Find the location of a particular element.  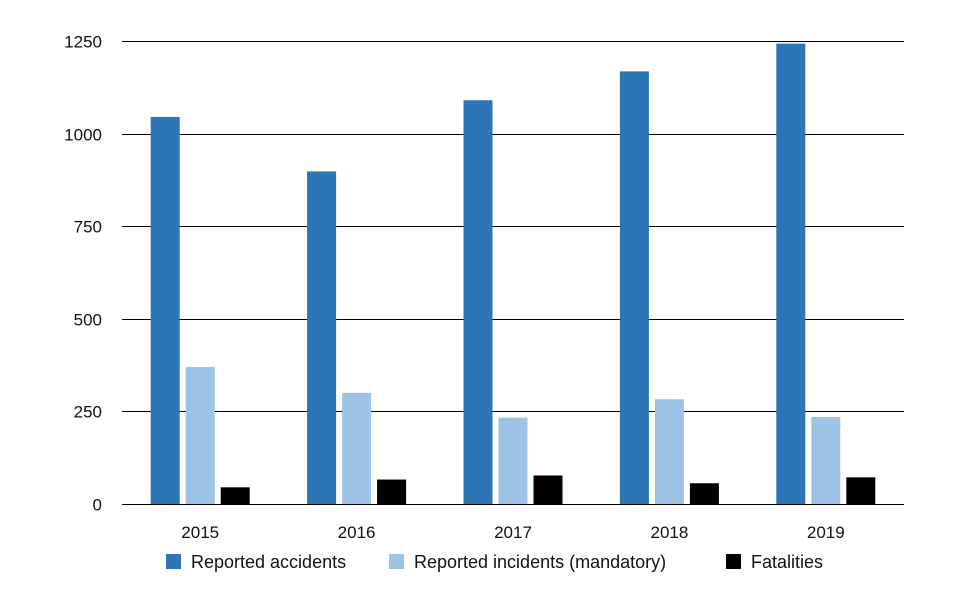

bar-reported-incidents-mandatory-2017 is located at coordinates (513, 460).